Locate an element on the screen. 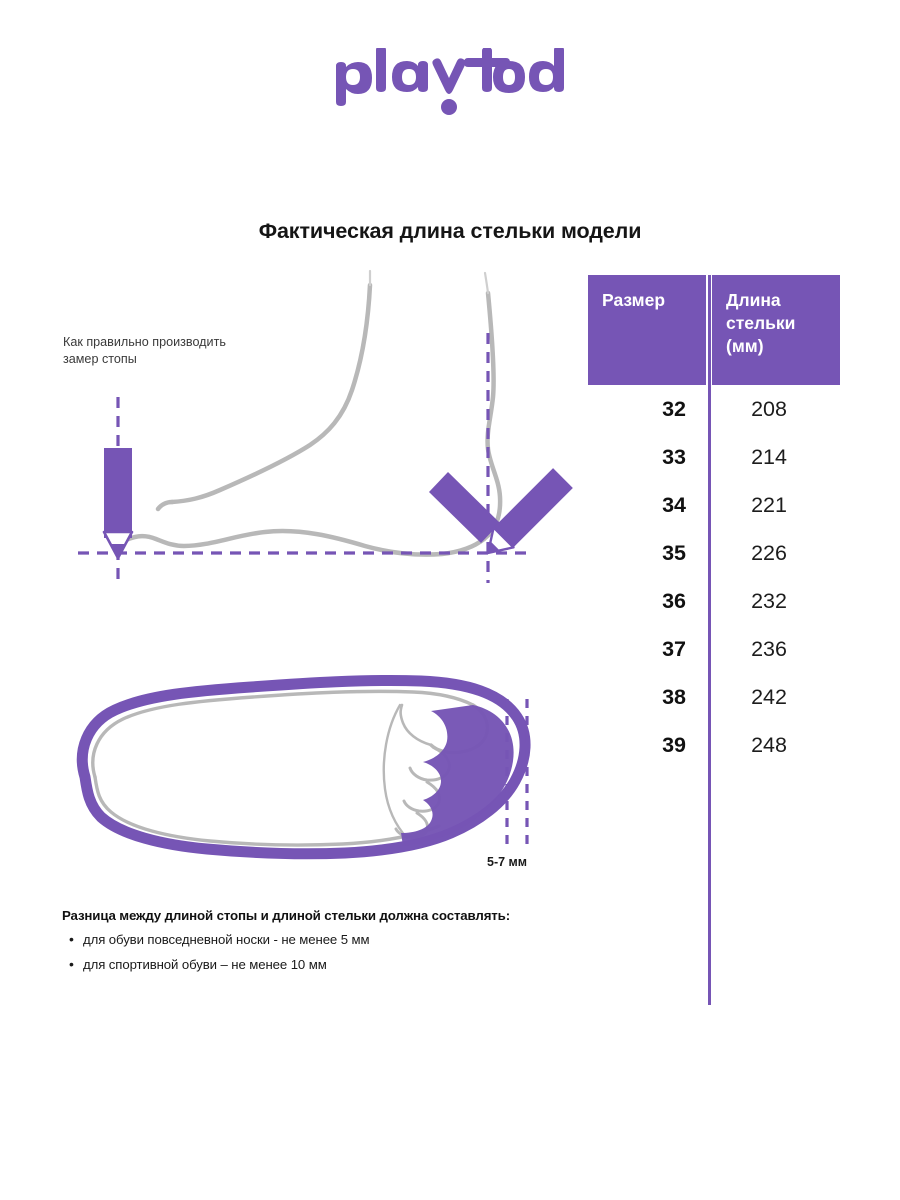 The image size is (900, 1200). cell-size: 38 is located at coordinates (674, 696).